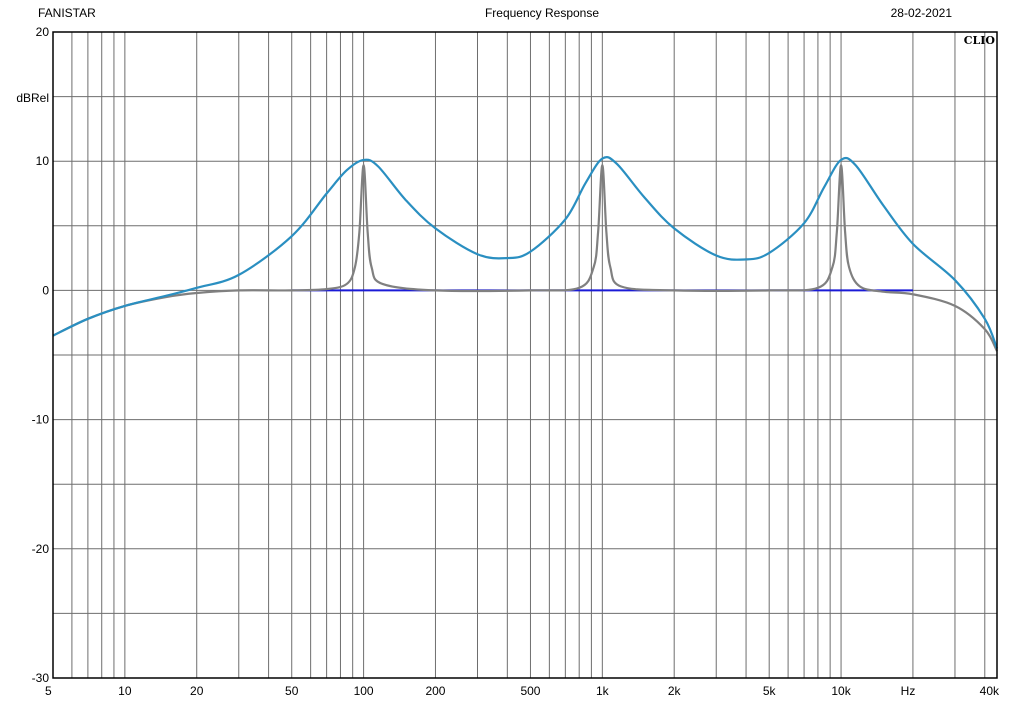 The image size is (1024, 705). I want to click on x-tick-label: 5, so click(48, 691).